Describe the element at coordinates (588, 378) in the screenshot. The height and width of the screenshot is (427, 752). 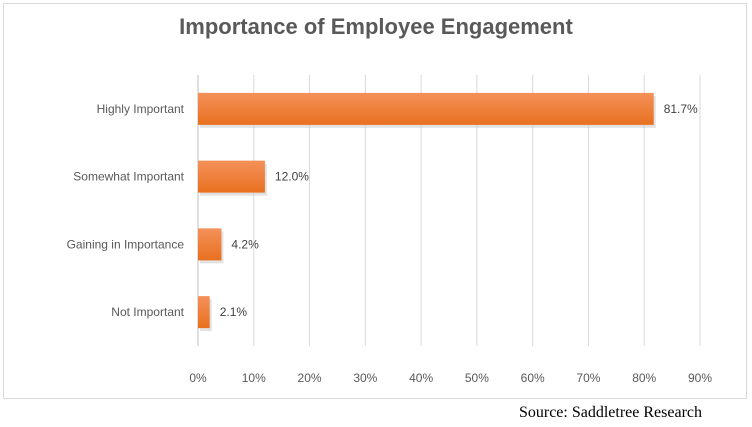
I see `x-tick-label: 70%` at that location.